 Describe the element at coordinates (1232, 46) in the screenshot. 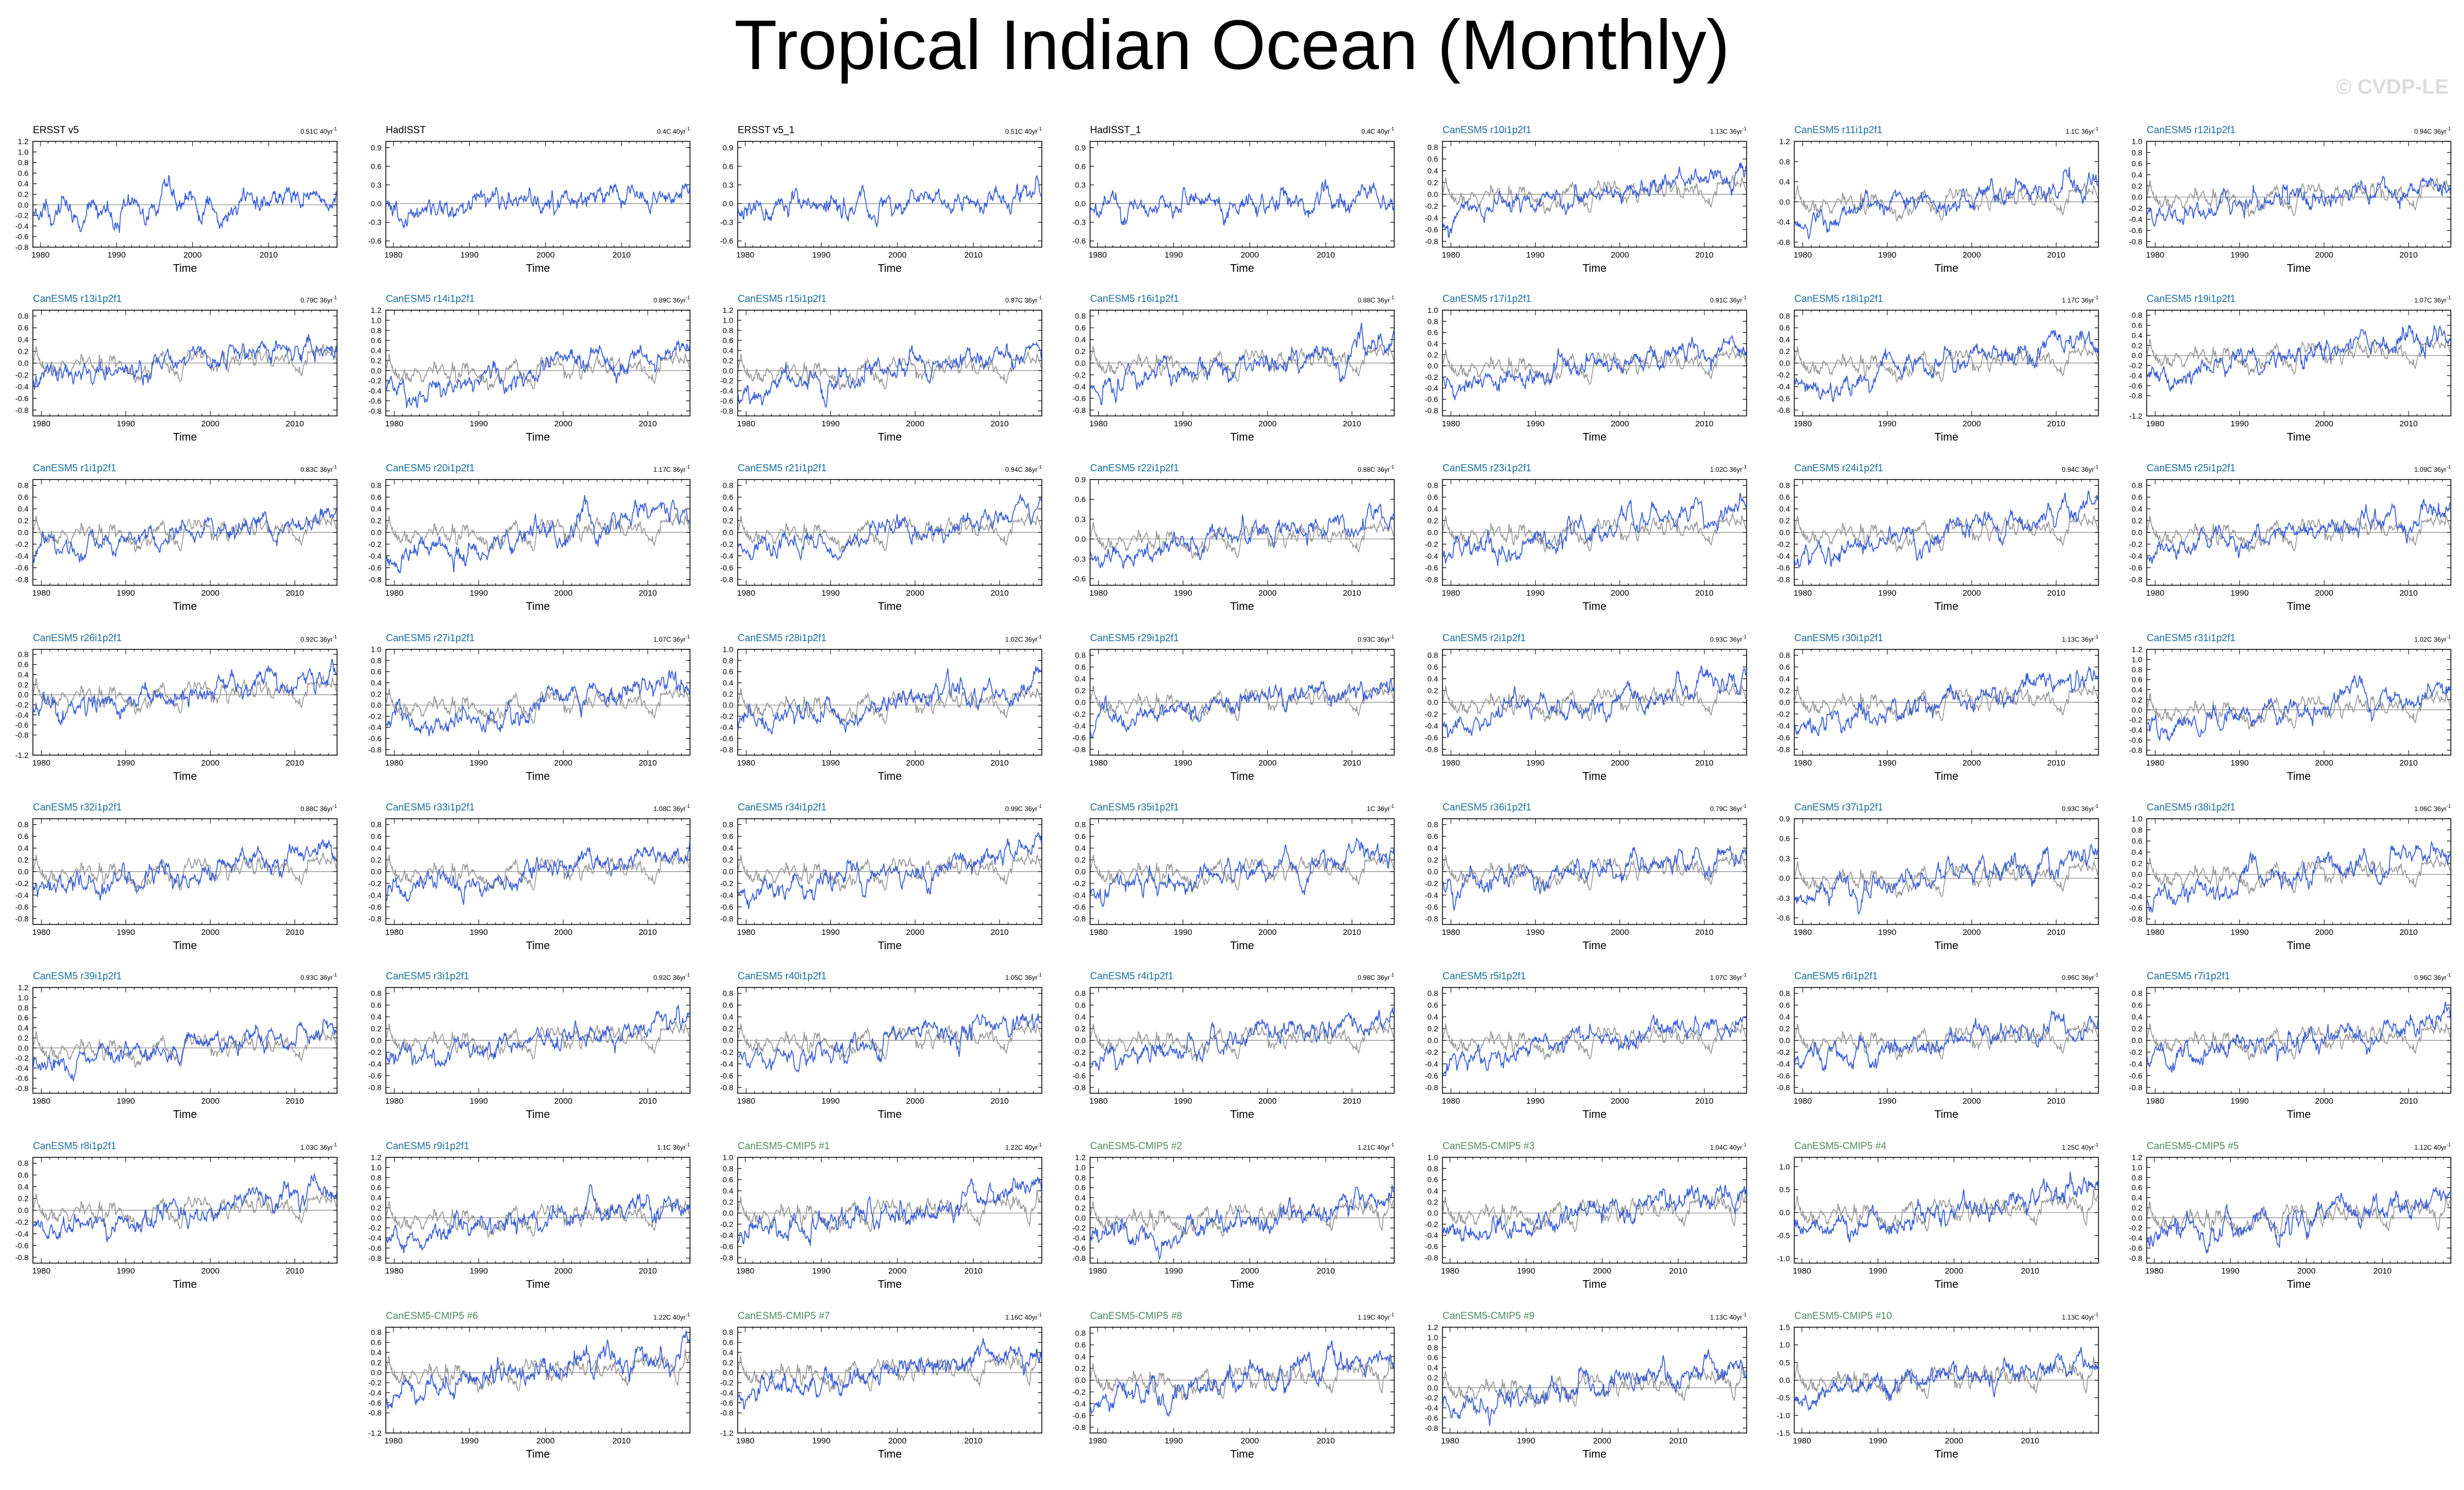

I see `page-title: Tropical Indian Ocean (Monthly)` at that location.